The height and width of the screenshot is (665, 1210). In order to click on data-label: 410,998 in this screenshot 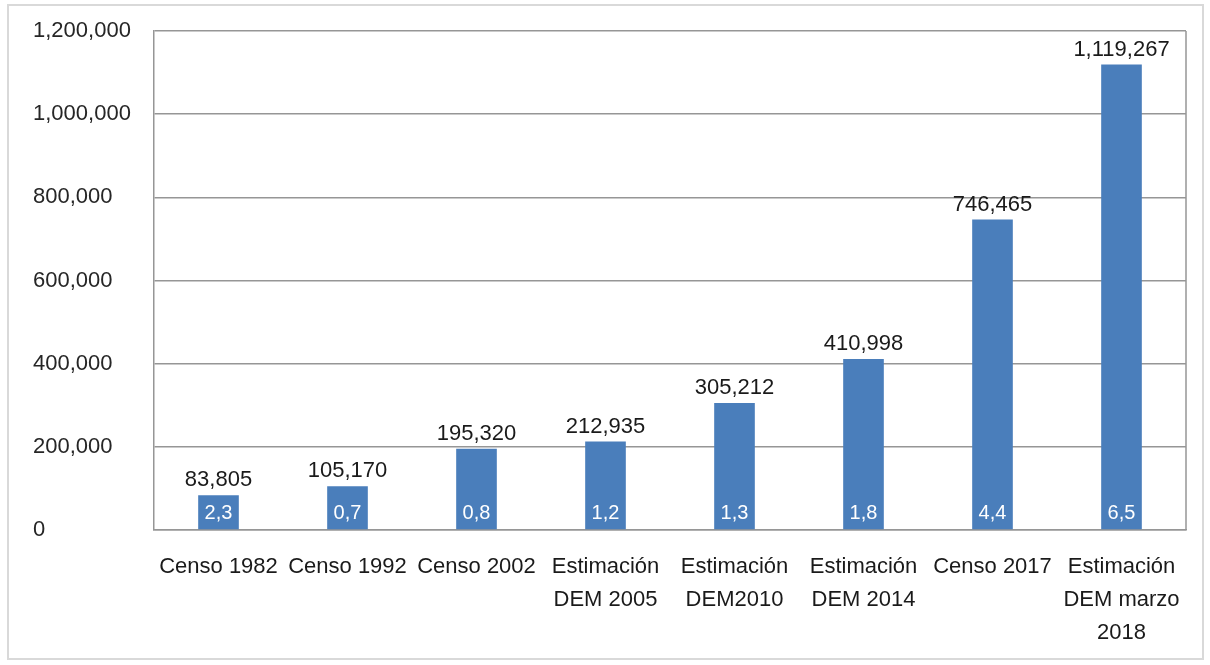, I will do `click(863, 343)`.